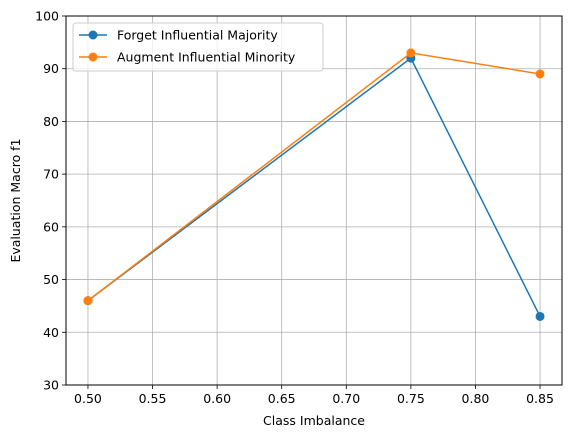 This screenshot has width=571, height=438. What do you see at coordinates (51, 385) in the screenshot?
I see `y-tick-label: 30` at bounding box center [51, 385].